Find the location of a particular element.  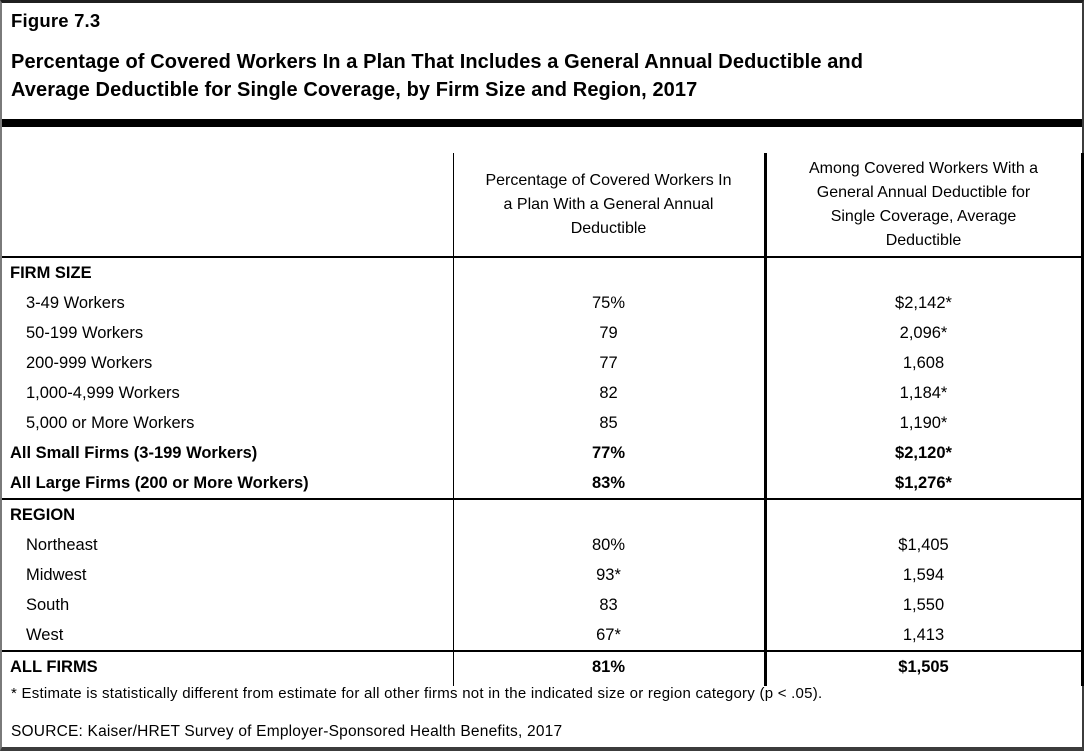

average-deductible-cell: $2,142* is located at coordinates (924, 303).